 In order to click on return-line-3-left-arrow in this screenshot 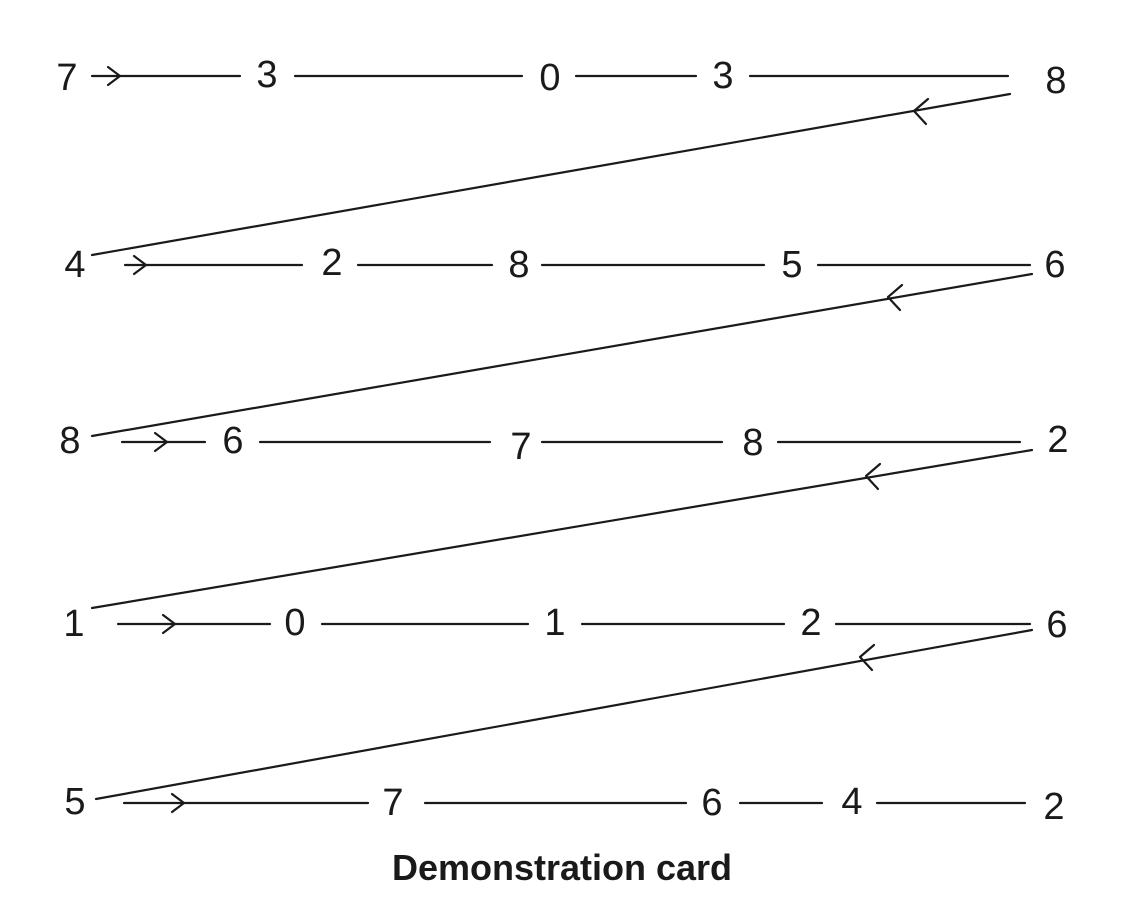, I will do `click(873, 476)`.